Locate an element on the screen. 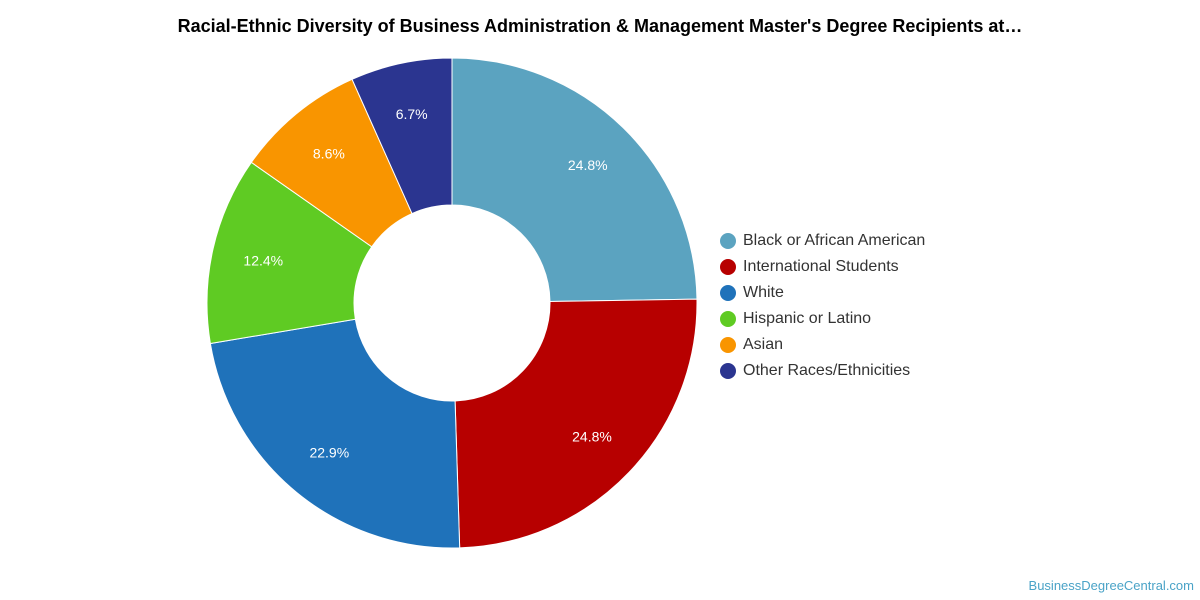 The height and width of the screenshot is (600, 1200). slice-label-0: 24.8% is located at coordinates (588, 165).